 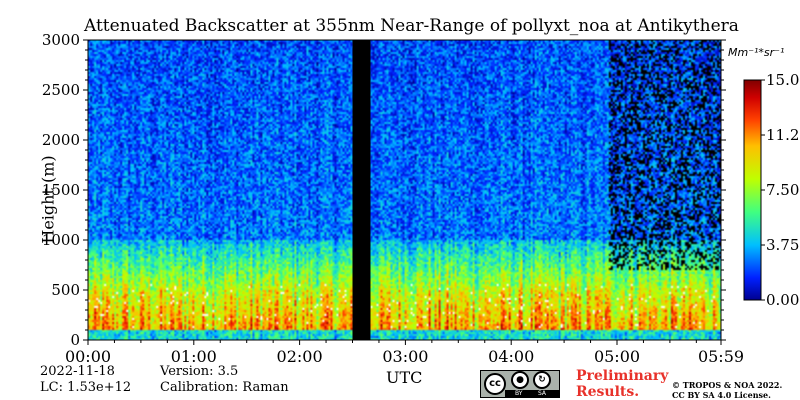 What do you see at coordinates (61, 140) in the screenshot?
I see `y-tick-label: 2000` at bounding box center [61, 140].